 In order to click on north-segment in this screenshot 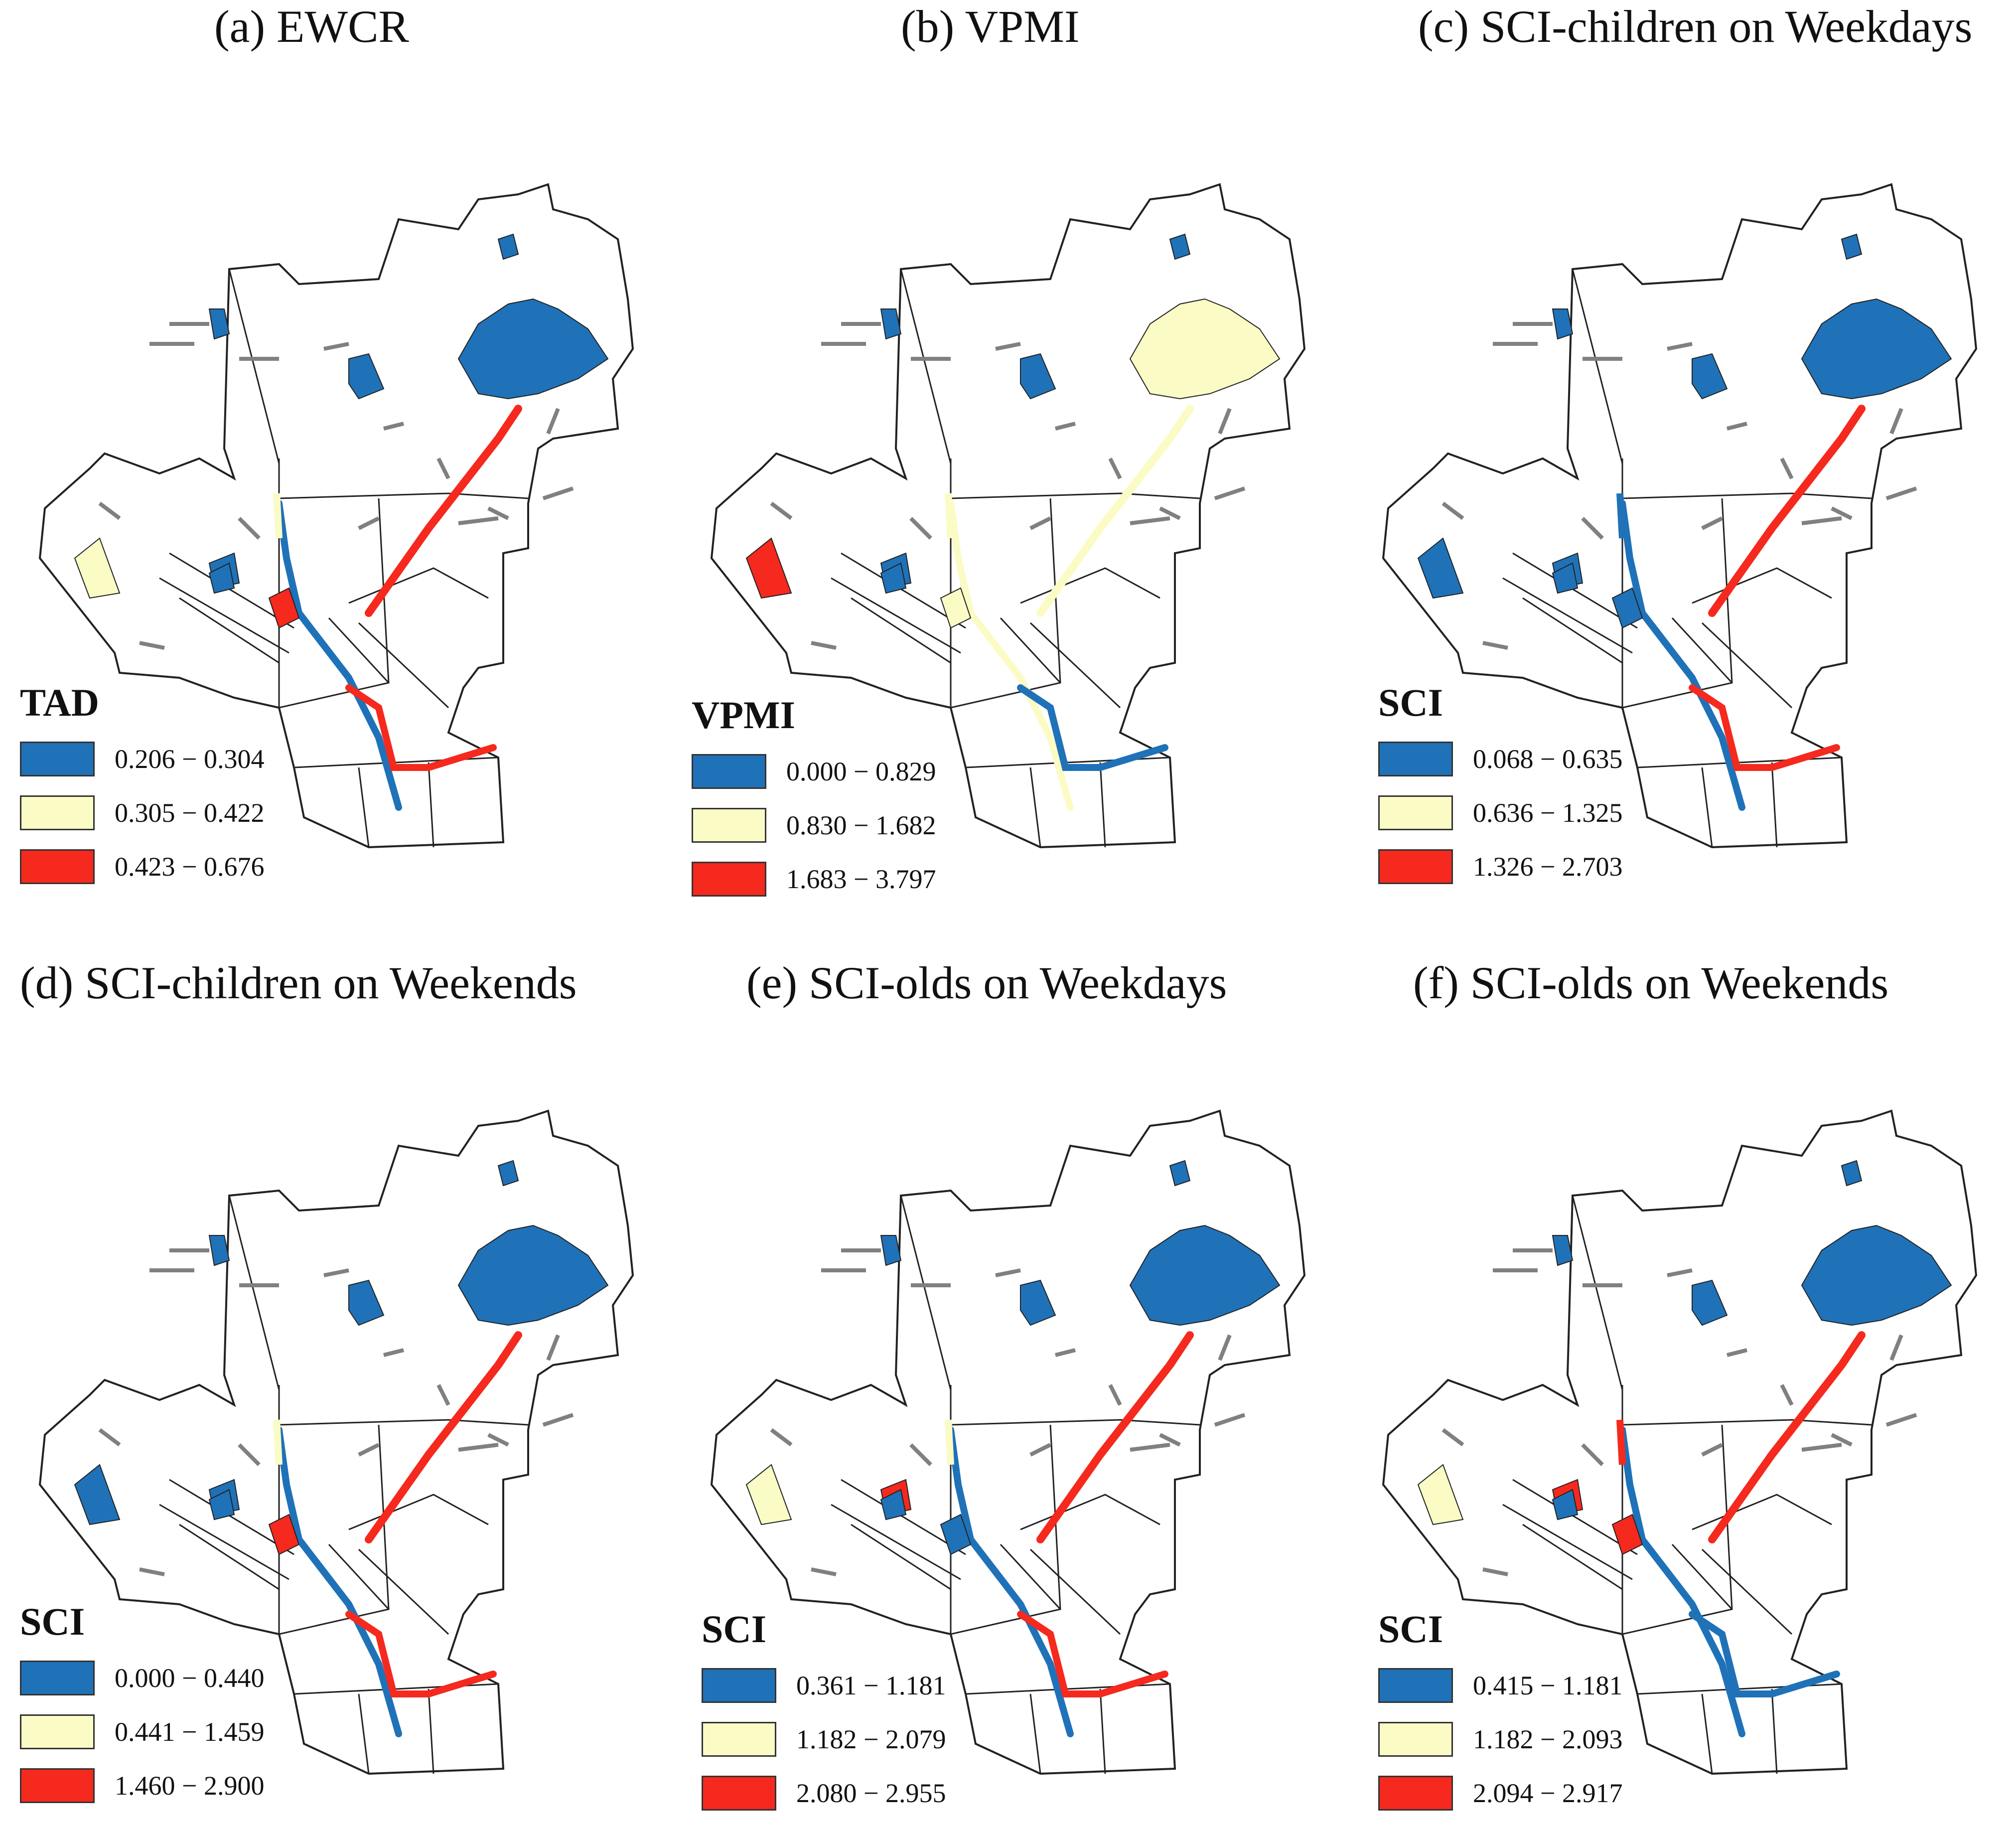, I will do `click(950, 516)`.